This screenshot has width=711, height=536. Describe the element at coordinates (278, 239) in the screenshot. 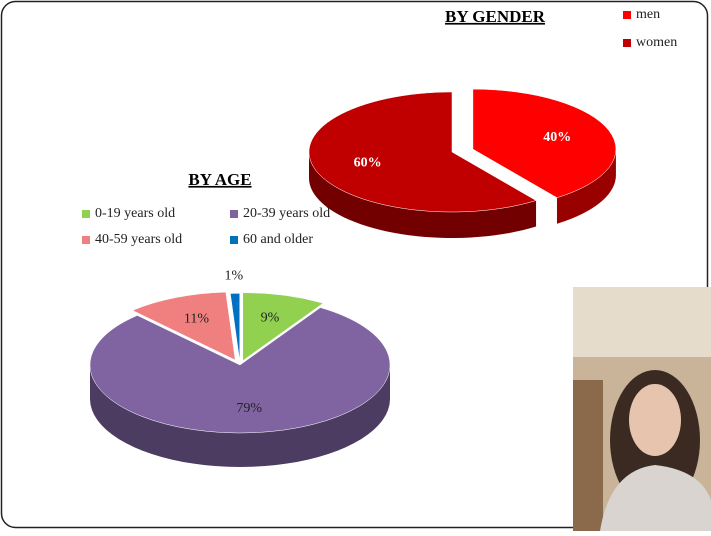

I see `legend-label: 60 and older` at that location.